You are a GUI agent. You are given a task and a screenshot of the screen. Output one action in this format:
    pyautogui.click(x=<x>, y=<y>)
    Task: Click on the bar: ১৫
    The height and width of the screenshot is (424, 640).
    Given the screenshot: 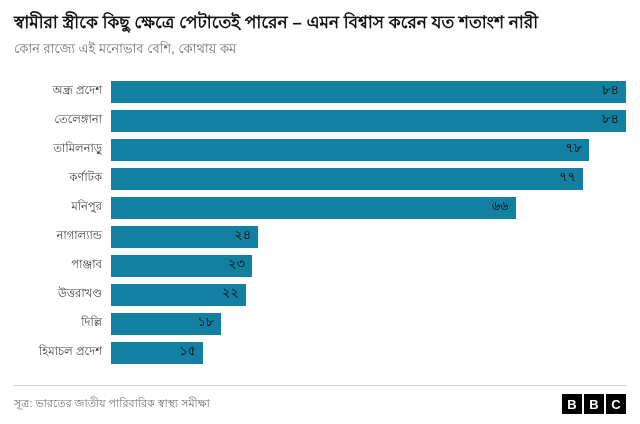 What is the action you would take?
    pyautogui.click(x=157, y=352)
    